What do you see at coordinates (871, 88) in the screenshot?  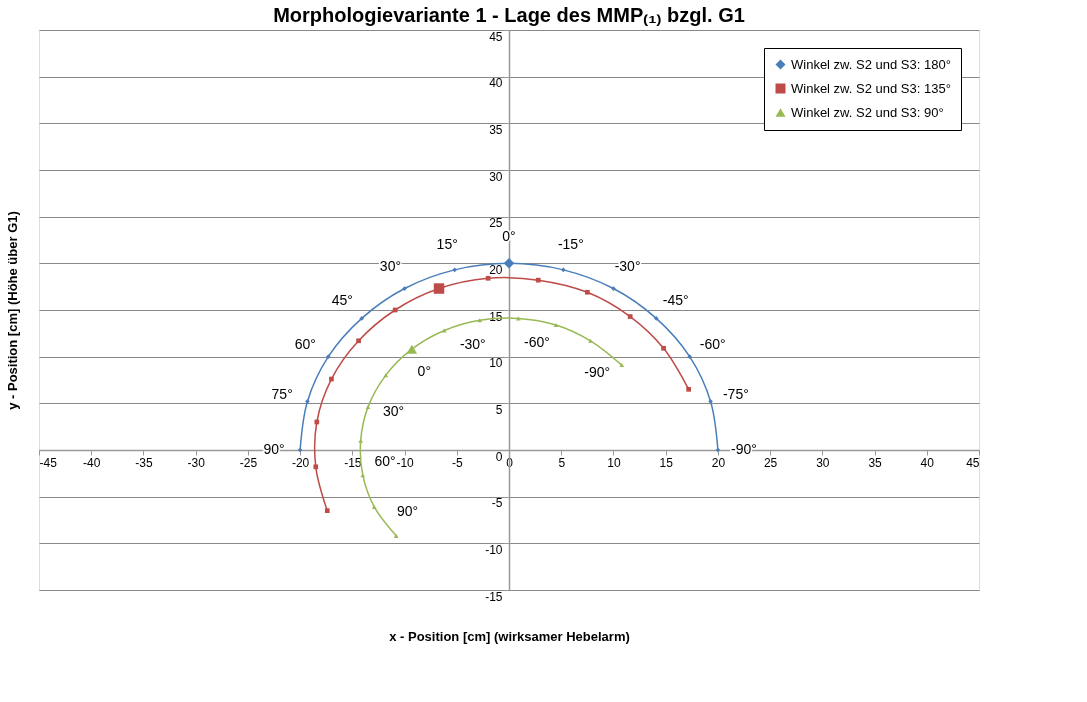 I see `legend-label: Winkel zw. S2 und S3: 135°` at bounding box center [871, 88].